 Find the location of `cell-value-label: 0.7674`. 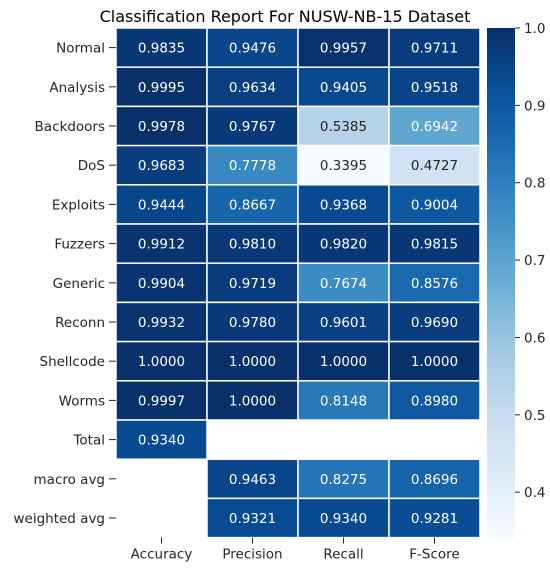

cell-value-label: 0.7674 is located at coordinates (343, 284).